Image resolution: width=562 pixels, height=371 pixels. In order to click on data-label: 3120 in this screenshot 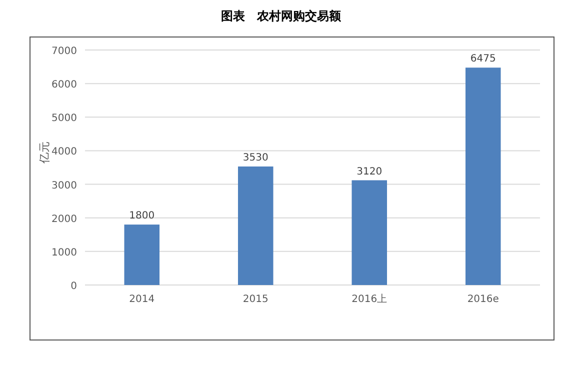, I will do `click(369, 172)`.